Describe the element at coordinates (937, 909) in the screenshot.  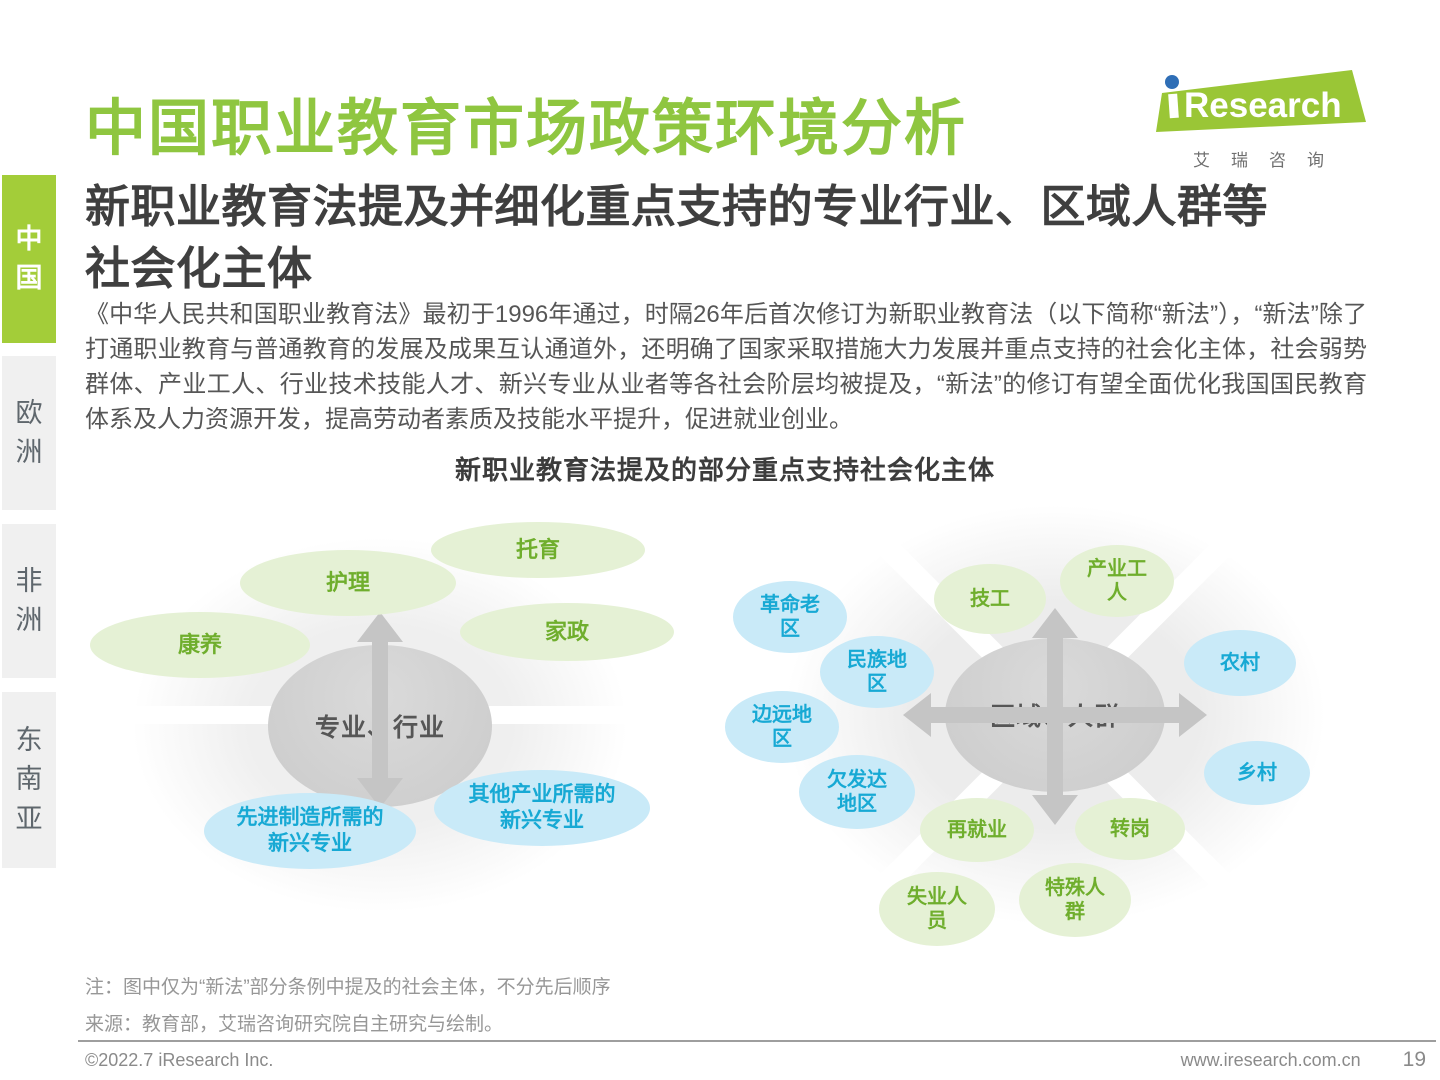
I see `node-unemployed: 失业人 员` at that location.